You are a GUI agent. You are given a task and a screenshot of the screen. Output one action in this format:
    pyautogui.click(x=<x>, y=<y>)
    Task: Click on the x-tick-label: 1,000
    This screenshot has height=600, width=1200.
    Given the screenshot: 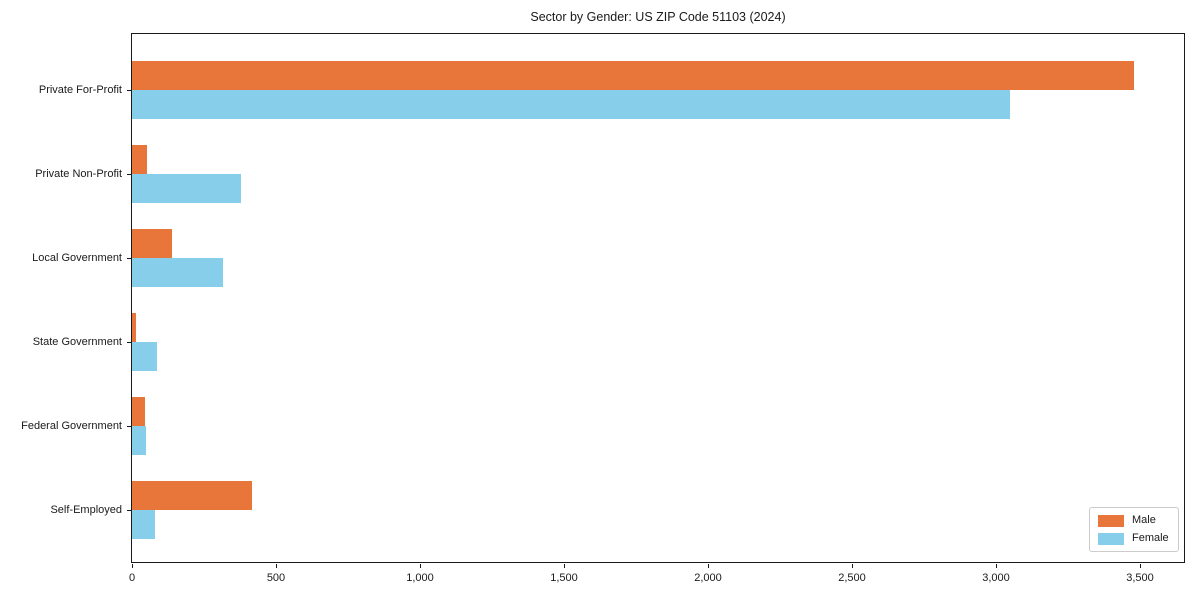 What is the action you would take?
    pyautogui.click(x=420, y=578)
    